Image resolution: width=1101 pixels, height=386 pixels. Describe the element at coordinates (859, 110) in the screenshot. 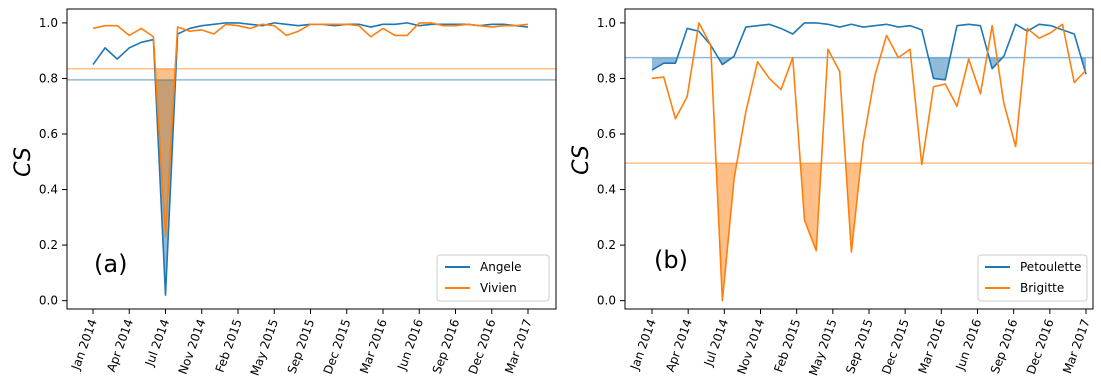

I see `panel-b-thresholds` at that location.